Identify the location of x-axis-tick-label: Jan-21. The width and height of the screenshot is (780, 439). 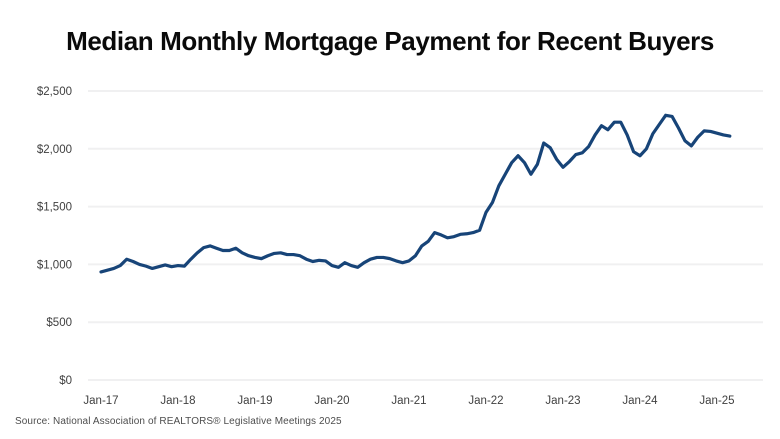
(408, 401).